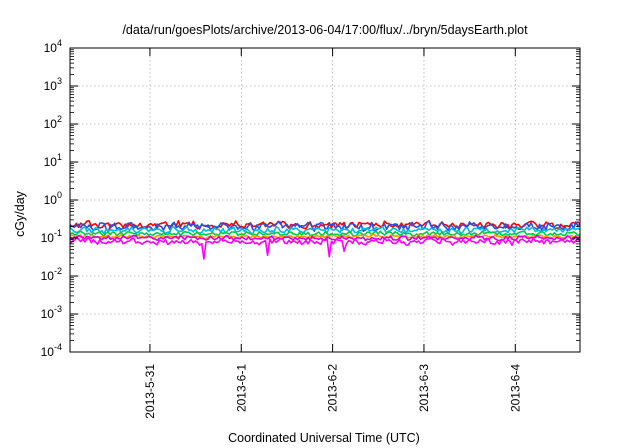 This screenshot has height=448, width=640. I want to click on x-tick-label: 2013-6-3, so click(424, 388).